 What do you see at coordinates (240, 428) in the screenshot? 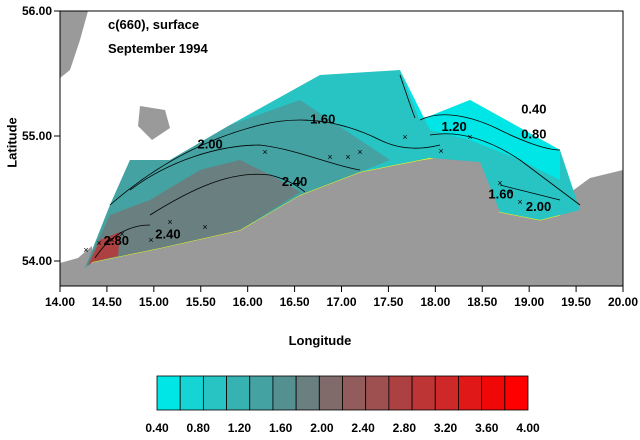
I see `legend-label: 1.20` at bounding box center [240, 428].